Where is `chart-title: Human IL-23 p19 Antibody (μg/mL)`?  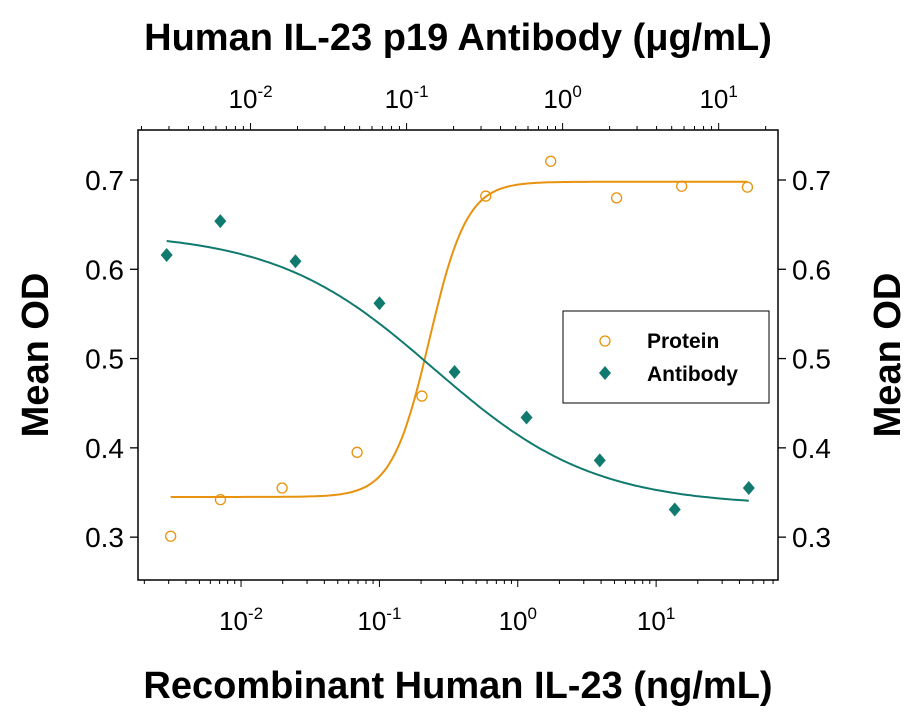 chart-title: Human IL-23 p19 Antibody (μg/mL) is located at coordinates (458, 38).